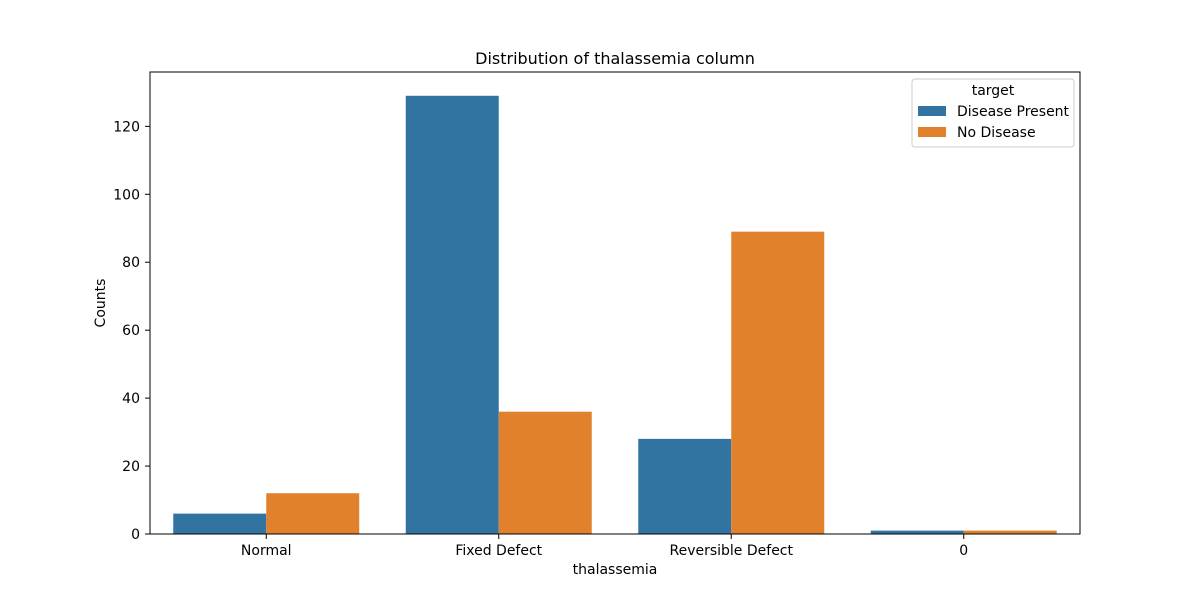 The height and width of the screenshot is (604, 1200). I want to click on chart-title: Distribution of thalassemia column, so click(615, 58).